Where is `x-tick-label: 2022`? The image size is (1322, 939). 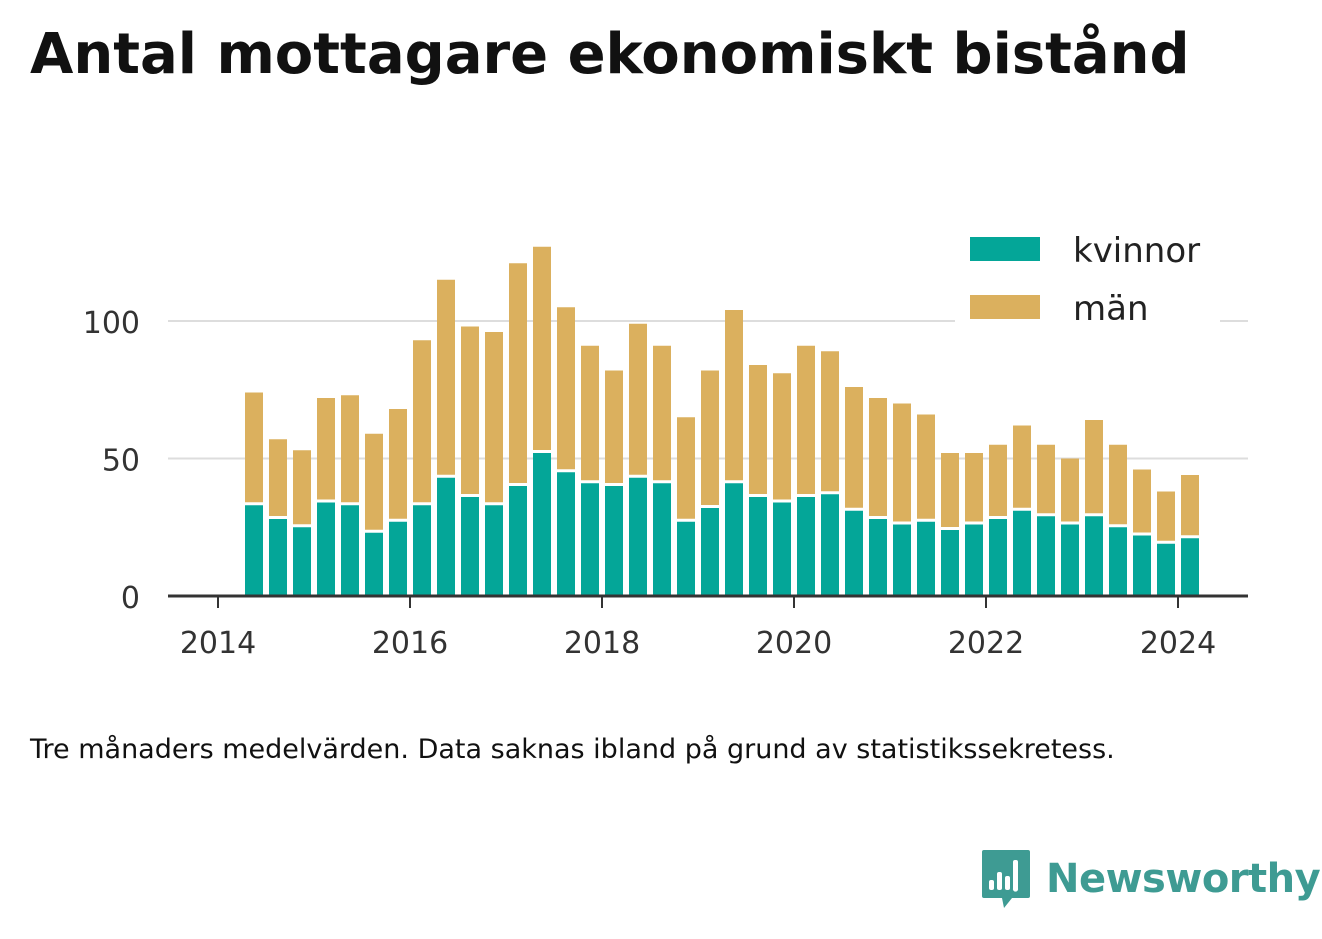 x-tick-label: 2022 is located at coordinates (986, 643).